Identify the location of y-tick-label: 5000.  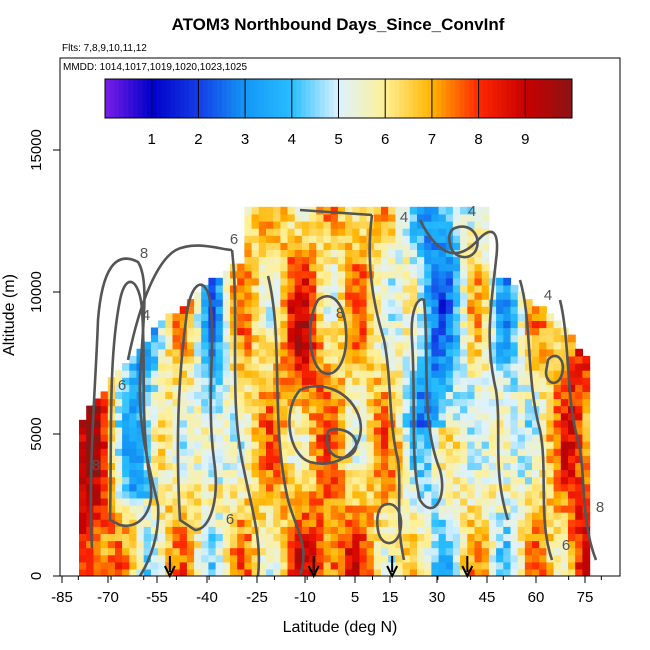
(36, 433).